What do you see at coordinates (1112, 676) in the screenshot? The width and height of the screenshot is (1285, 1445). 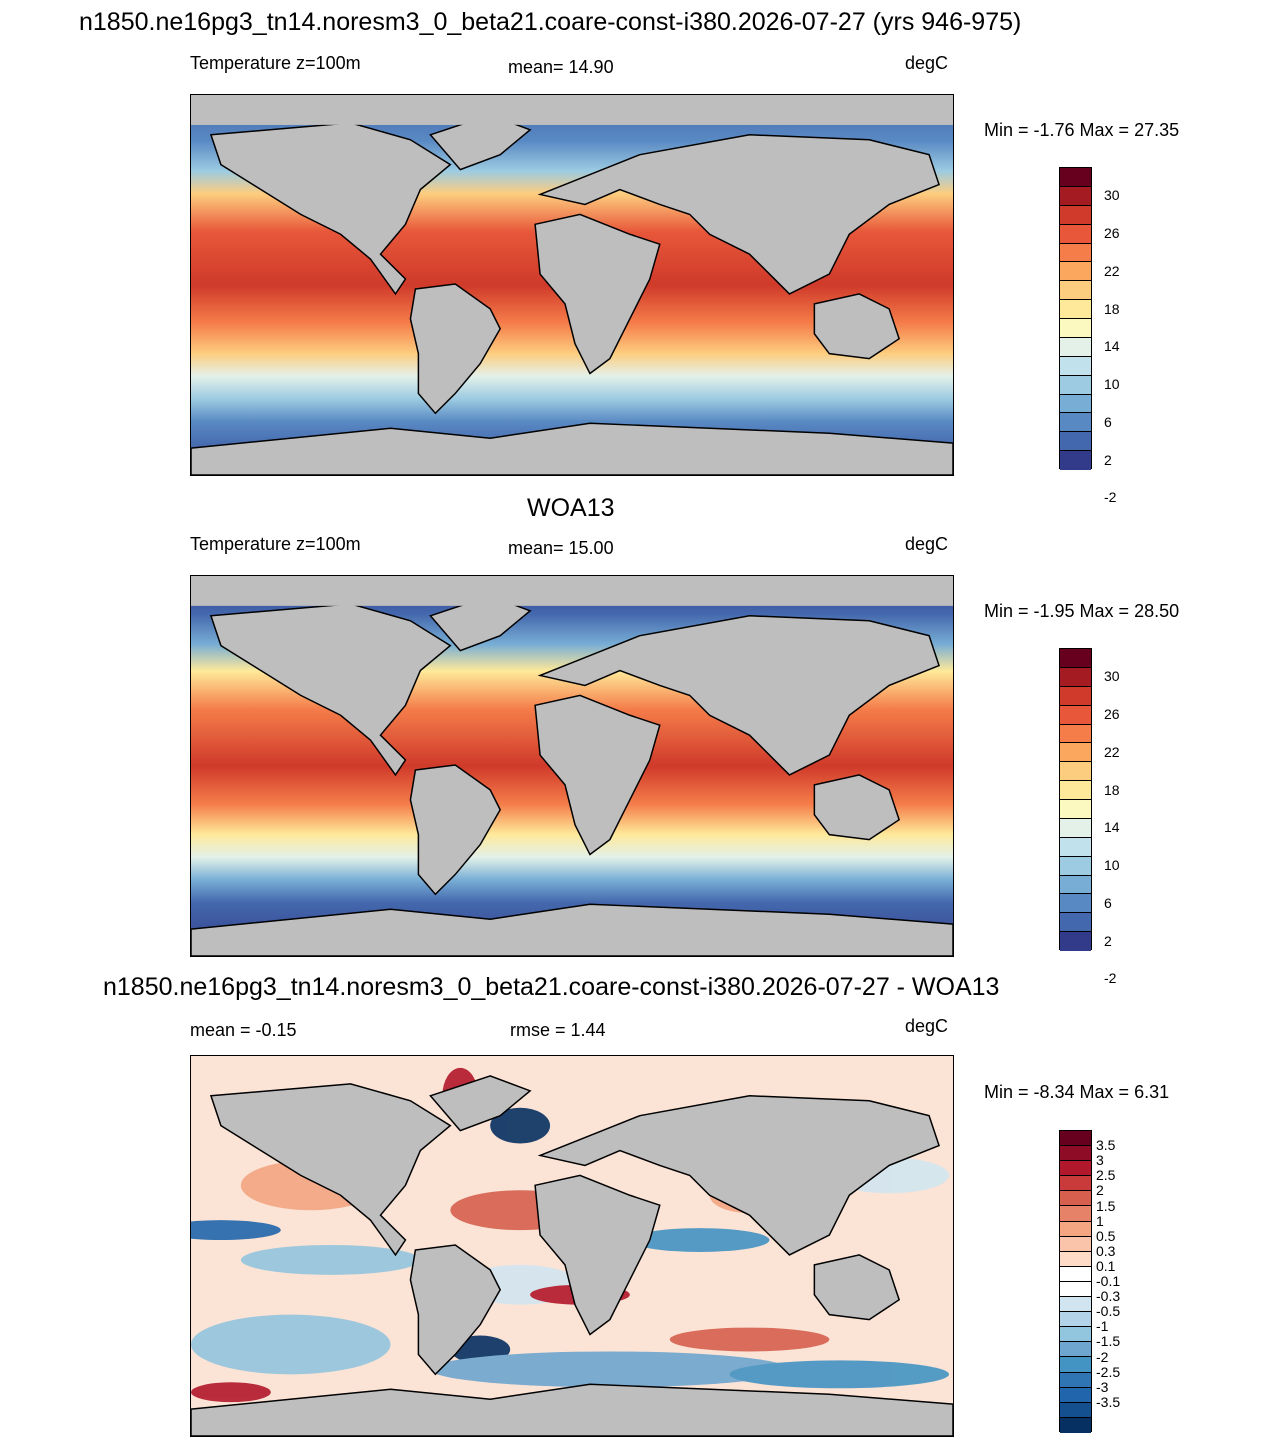 I see `colorbar-tick-label: 30` at bounding box center [1112, 676].